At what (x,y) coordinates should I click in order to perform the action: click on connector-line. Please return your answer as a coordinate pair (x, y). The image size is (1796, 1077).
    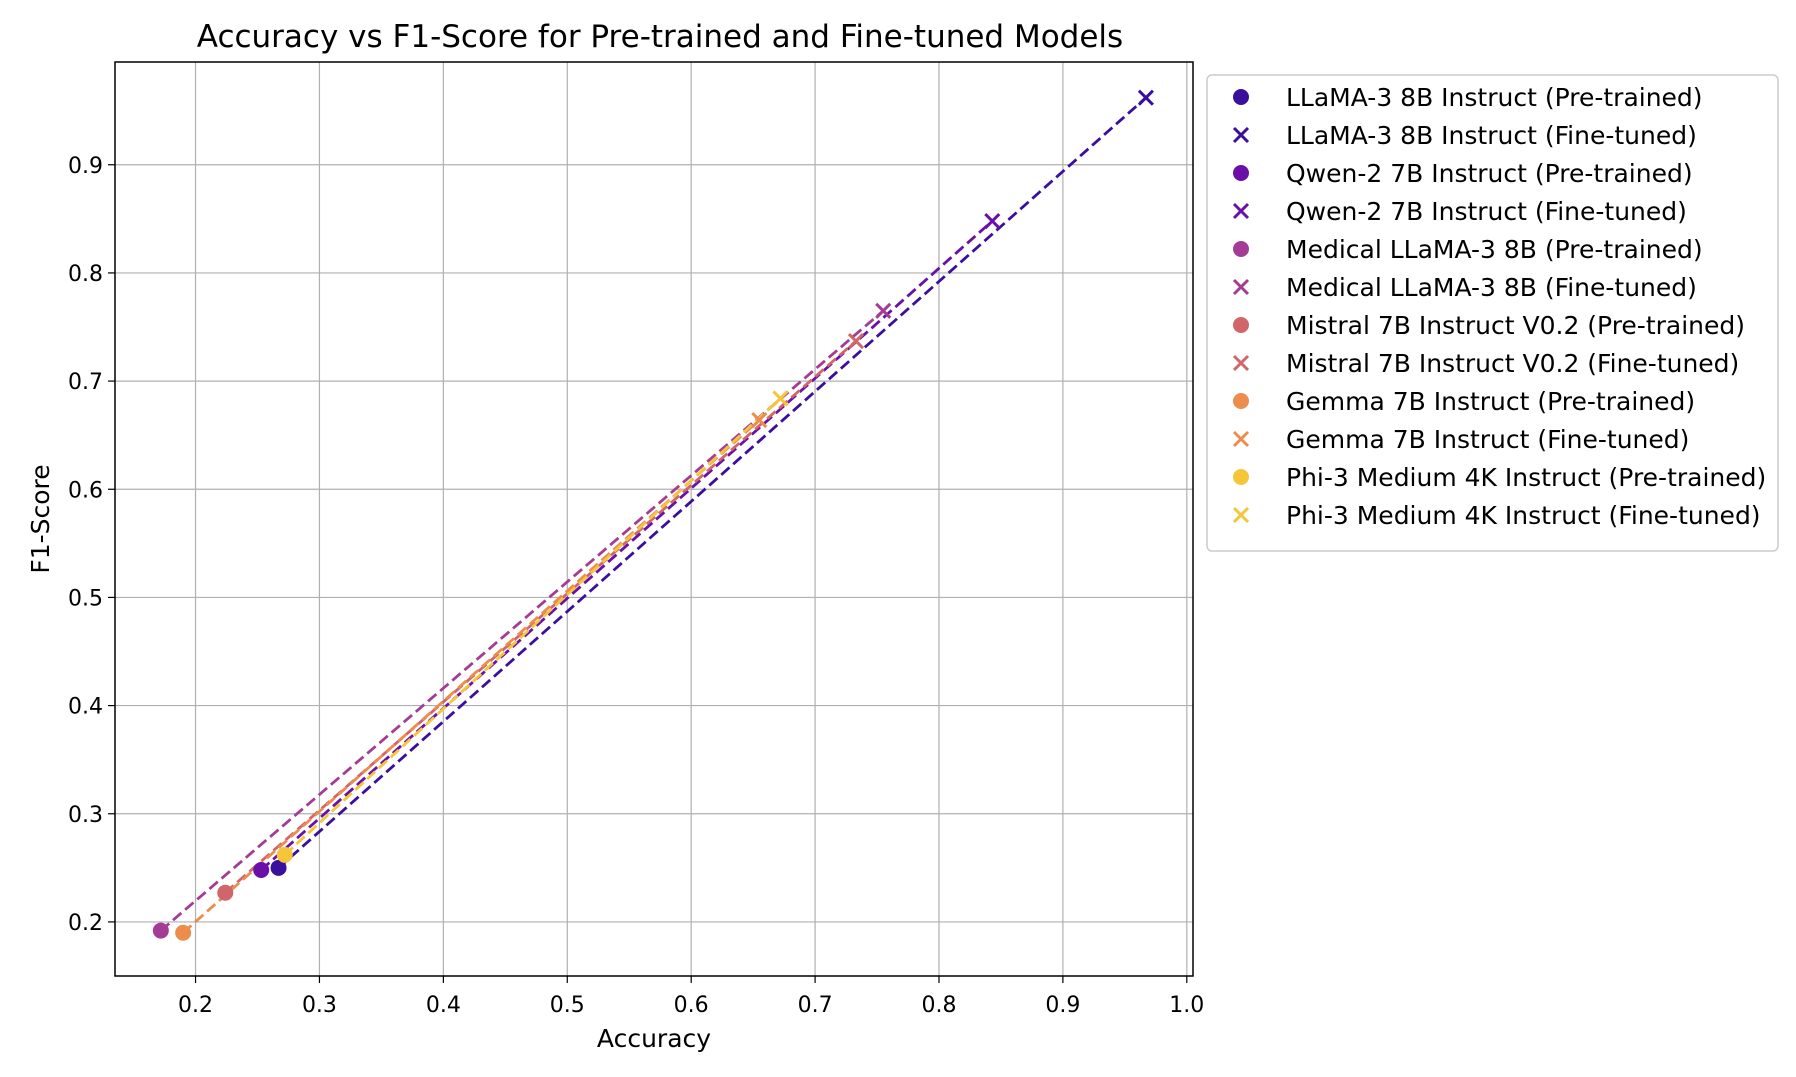
    Looking at the image, I should click on (532, 626).